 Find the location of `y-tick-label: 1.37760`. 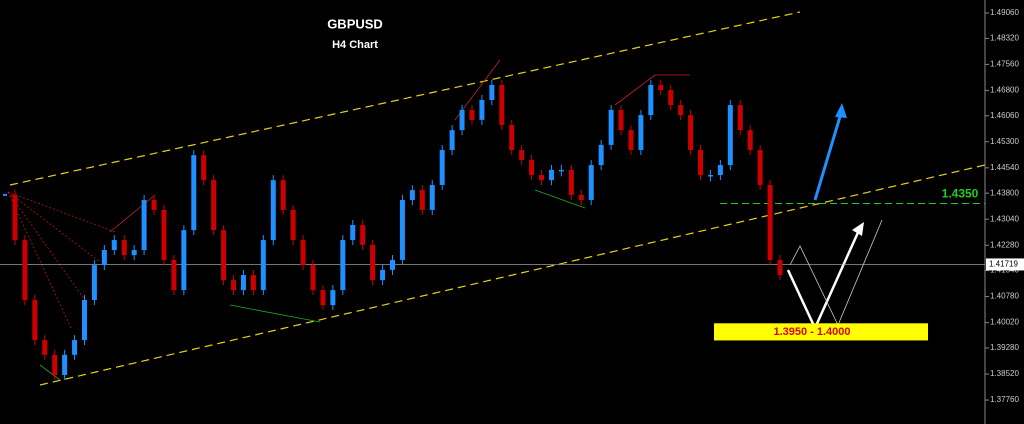

y-tick-label: 1.37760 is located at coordinates (1004, 399).